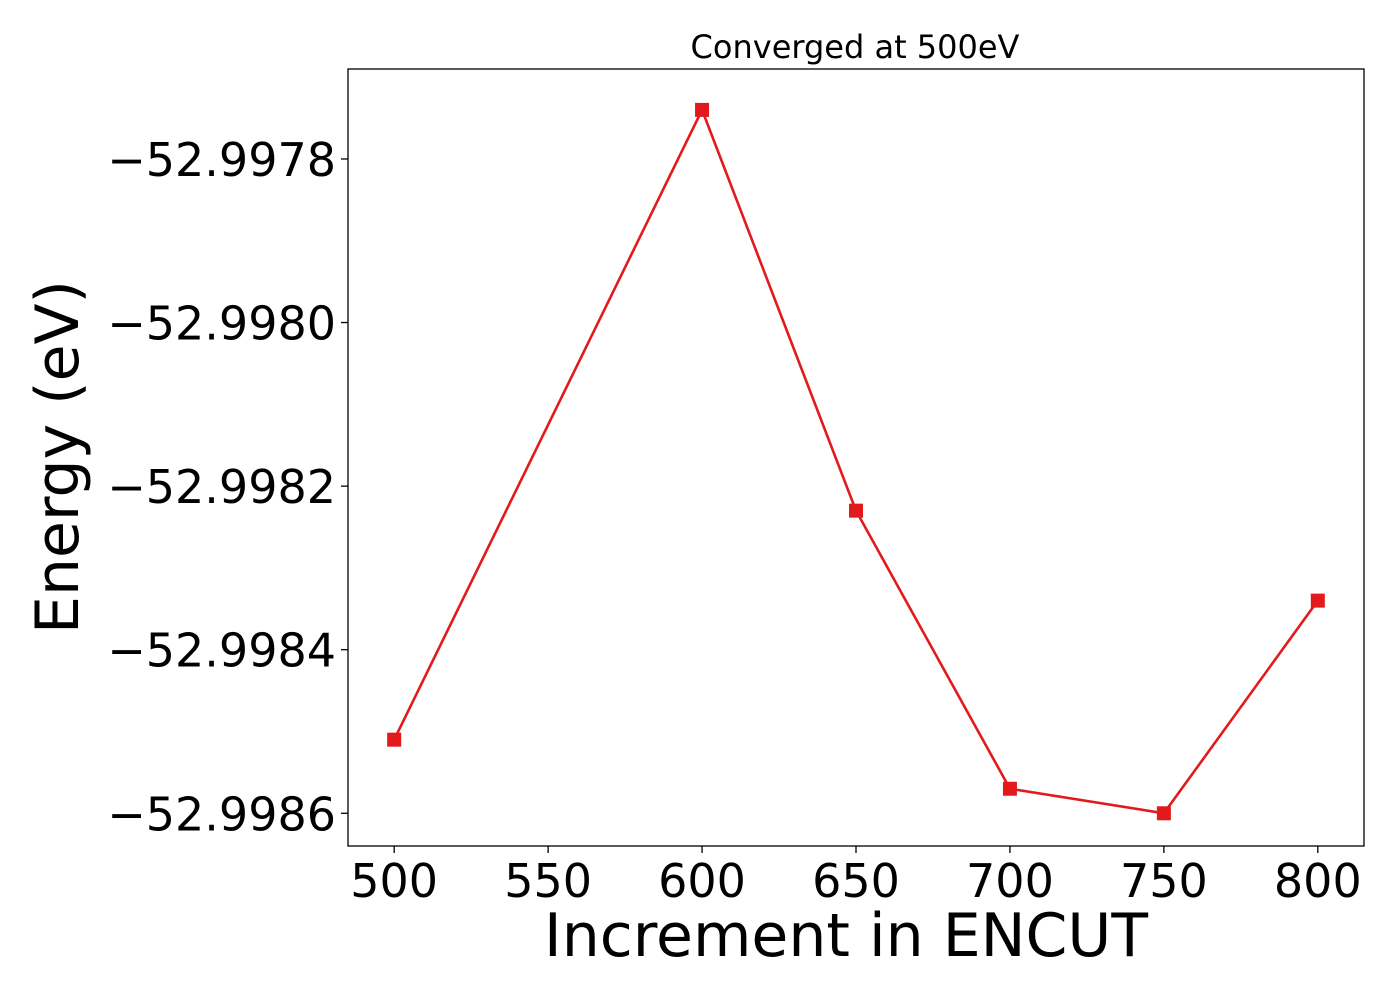 Image resolution: width=1400 pixels, height=1000 pixels. I want to click on y-axis-label: Energy (eV), so click(58, 457).